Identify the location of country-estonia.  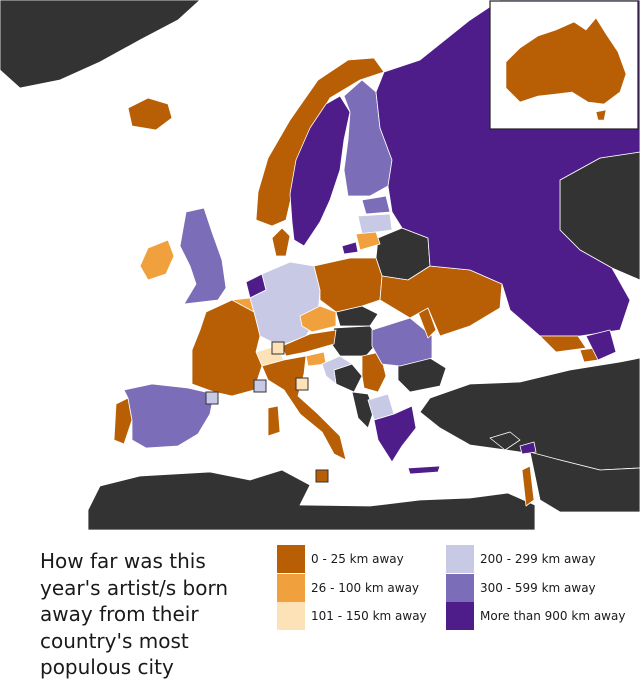
(376, 205).